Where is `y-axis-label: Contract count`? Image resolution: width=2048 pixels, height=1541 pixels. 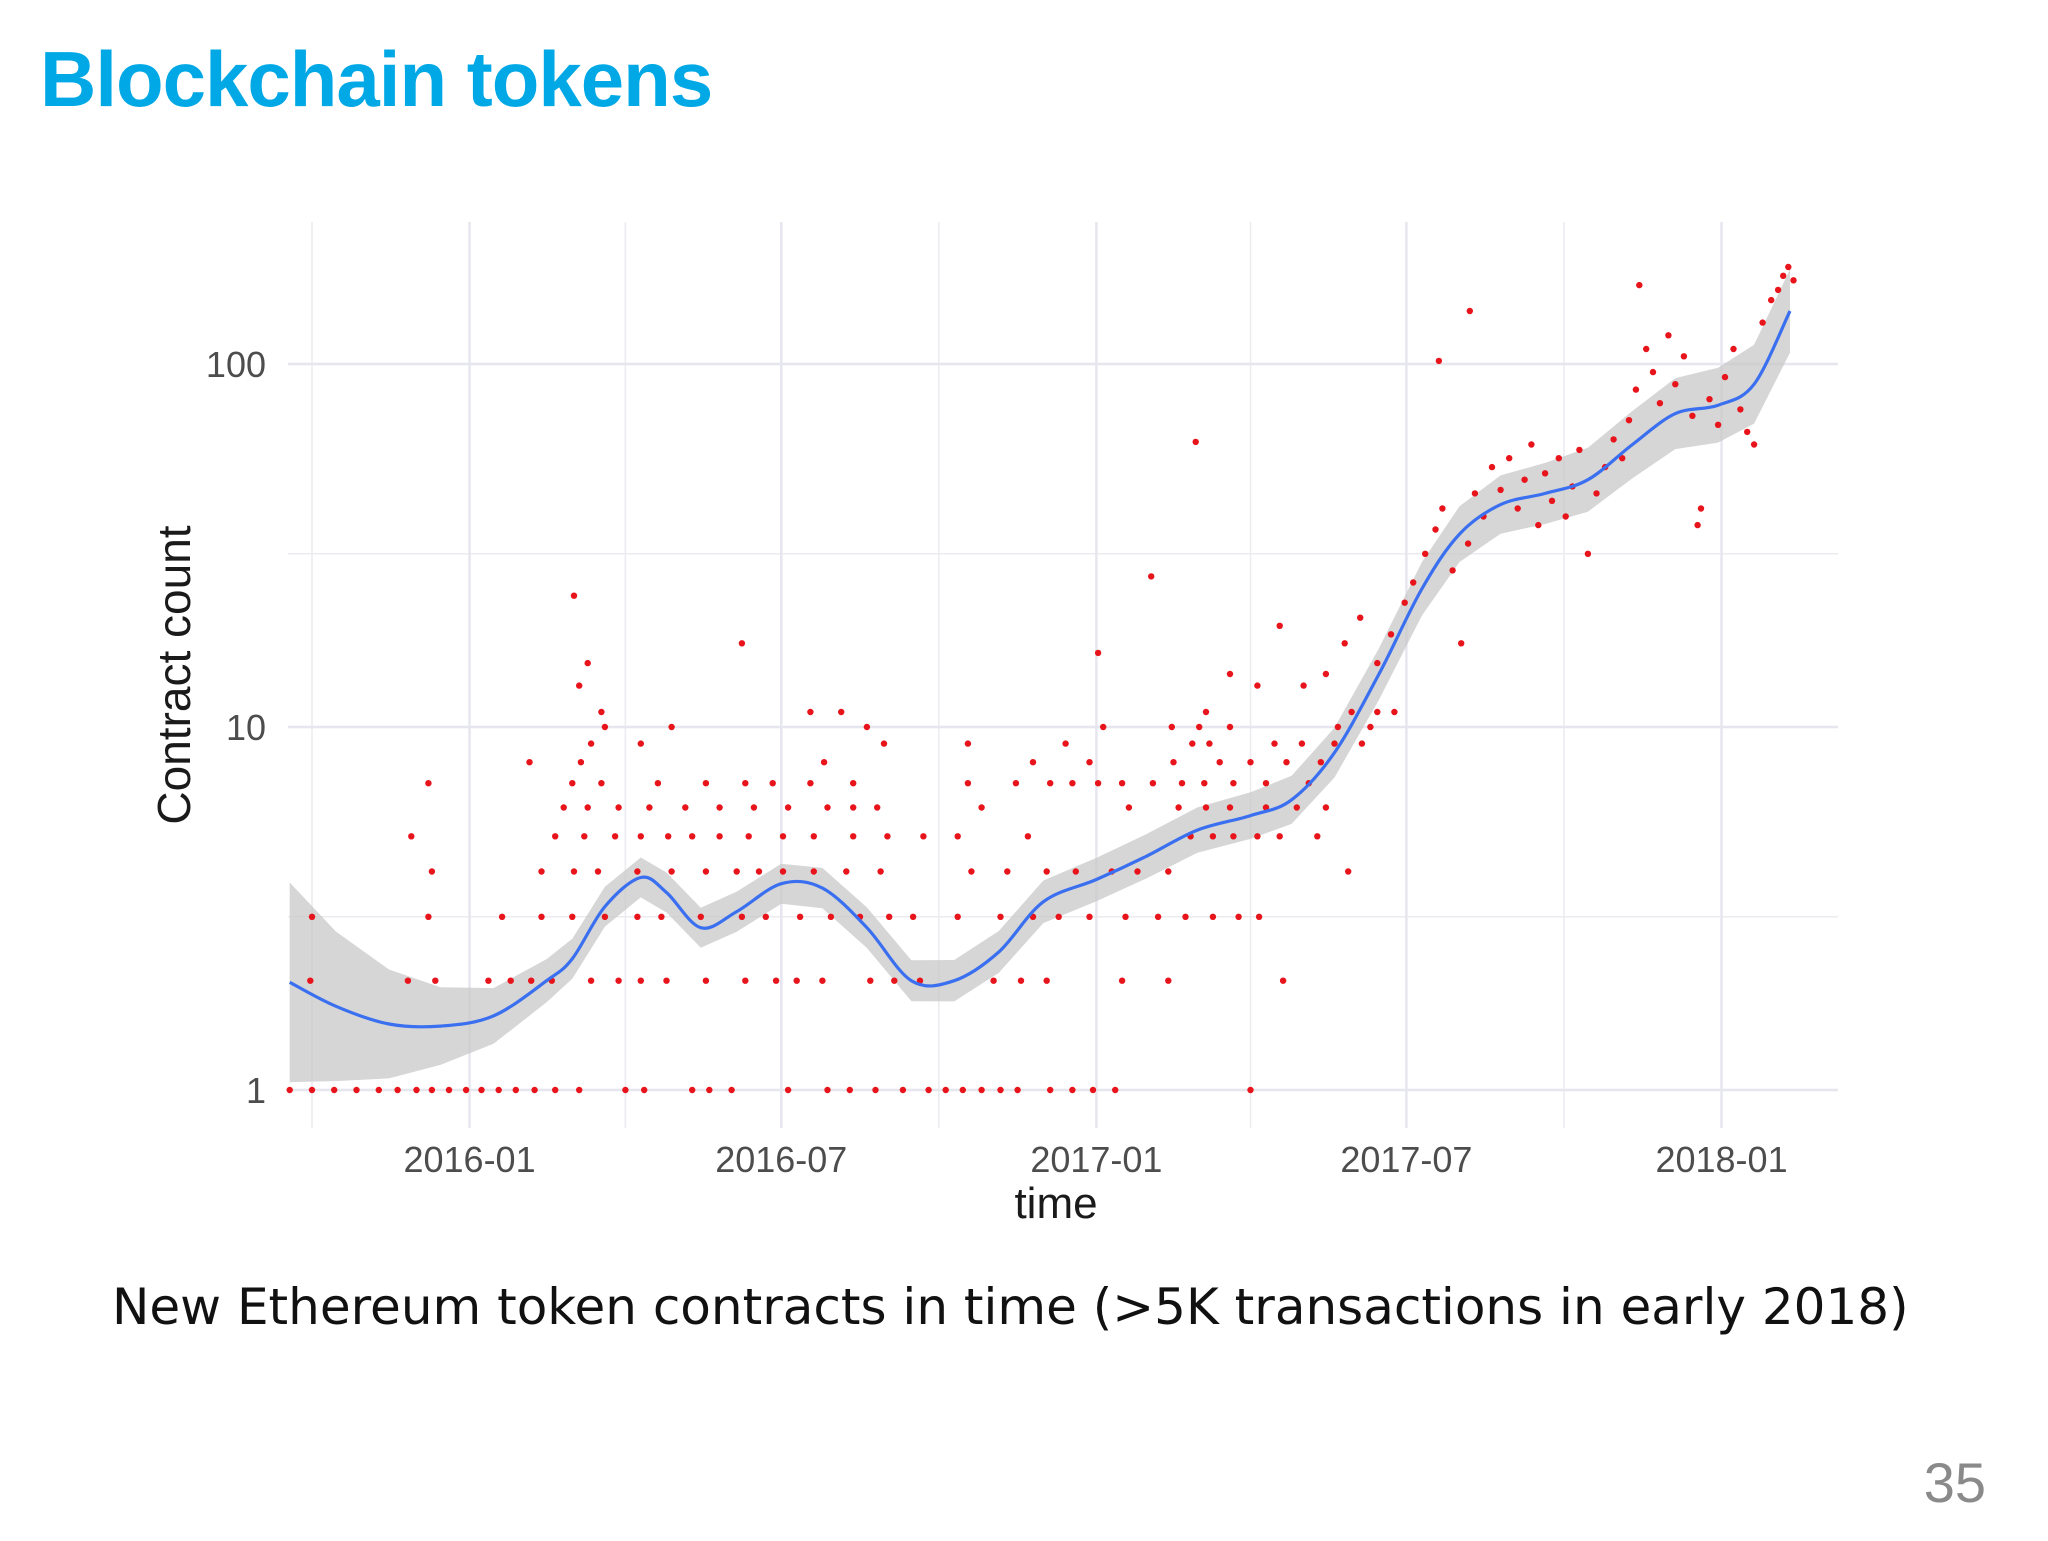 y-axis-label: Contract count is located at coordinates (174, 674).